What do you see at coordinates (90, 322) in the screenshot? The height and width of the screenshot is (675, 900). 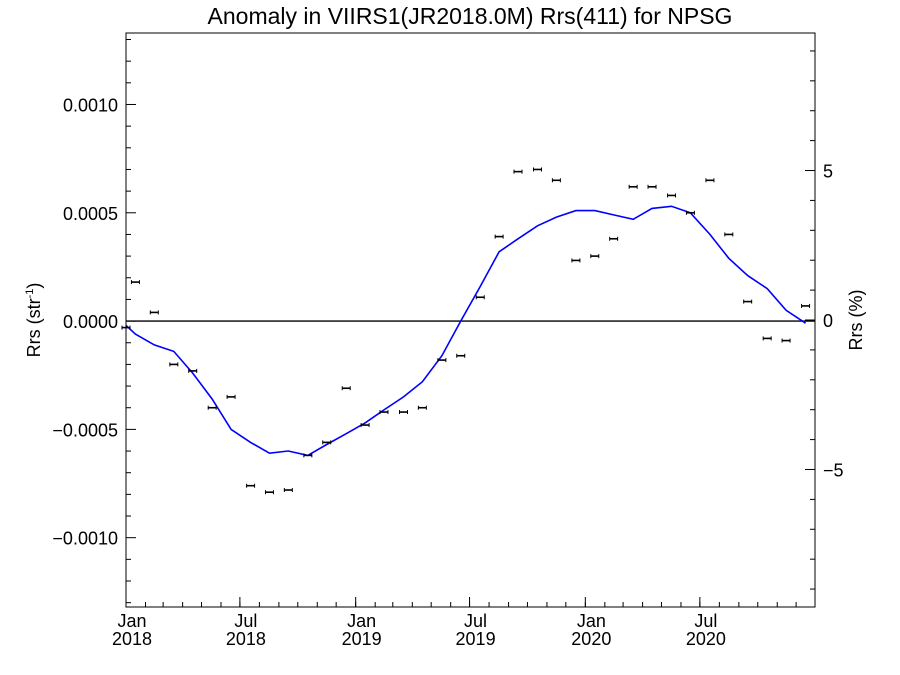 I see `y-left-tick-label: 0.0000` at bounding box center [90, 322].